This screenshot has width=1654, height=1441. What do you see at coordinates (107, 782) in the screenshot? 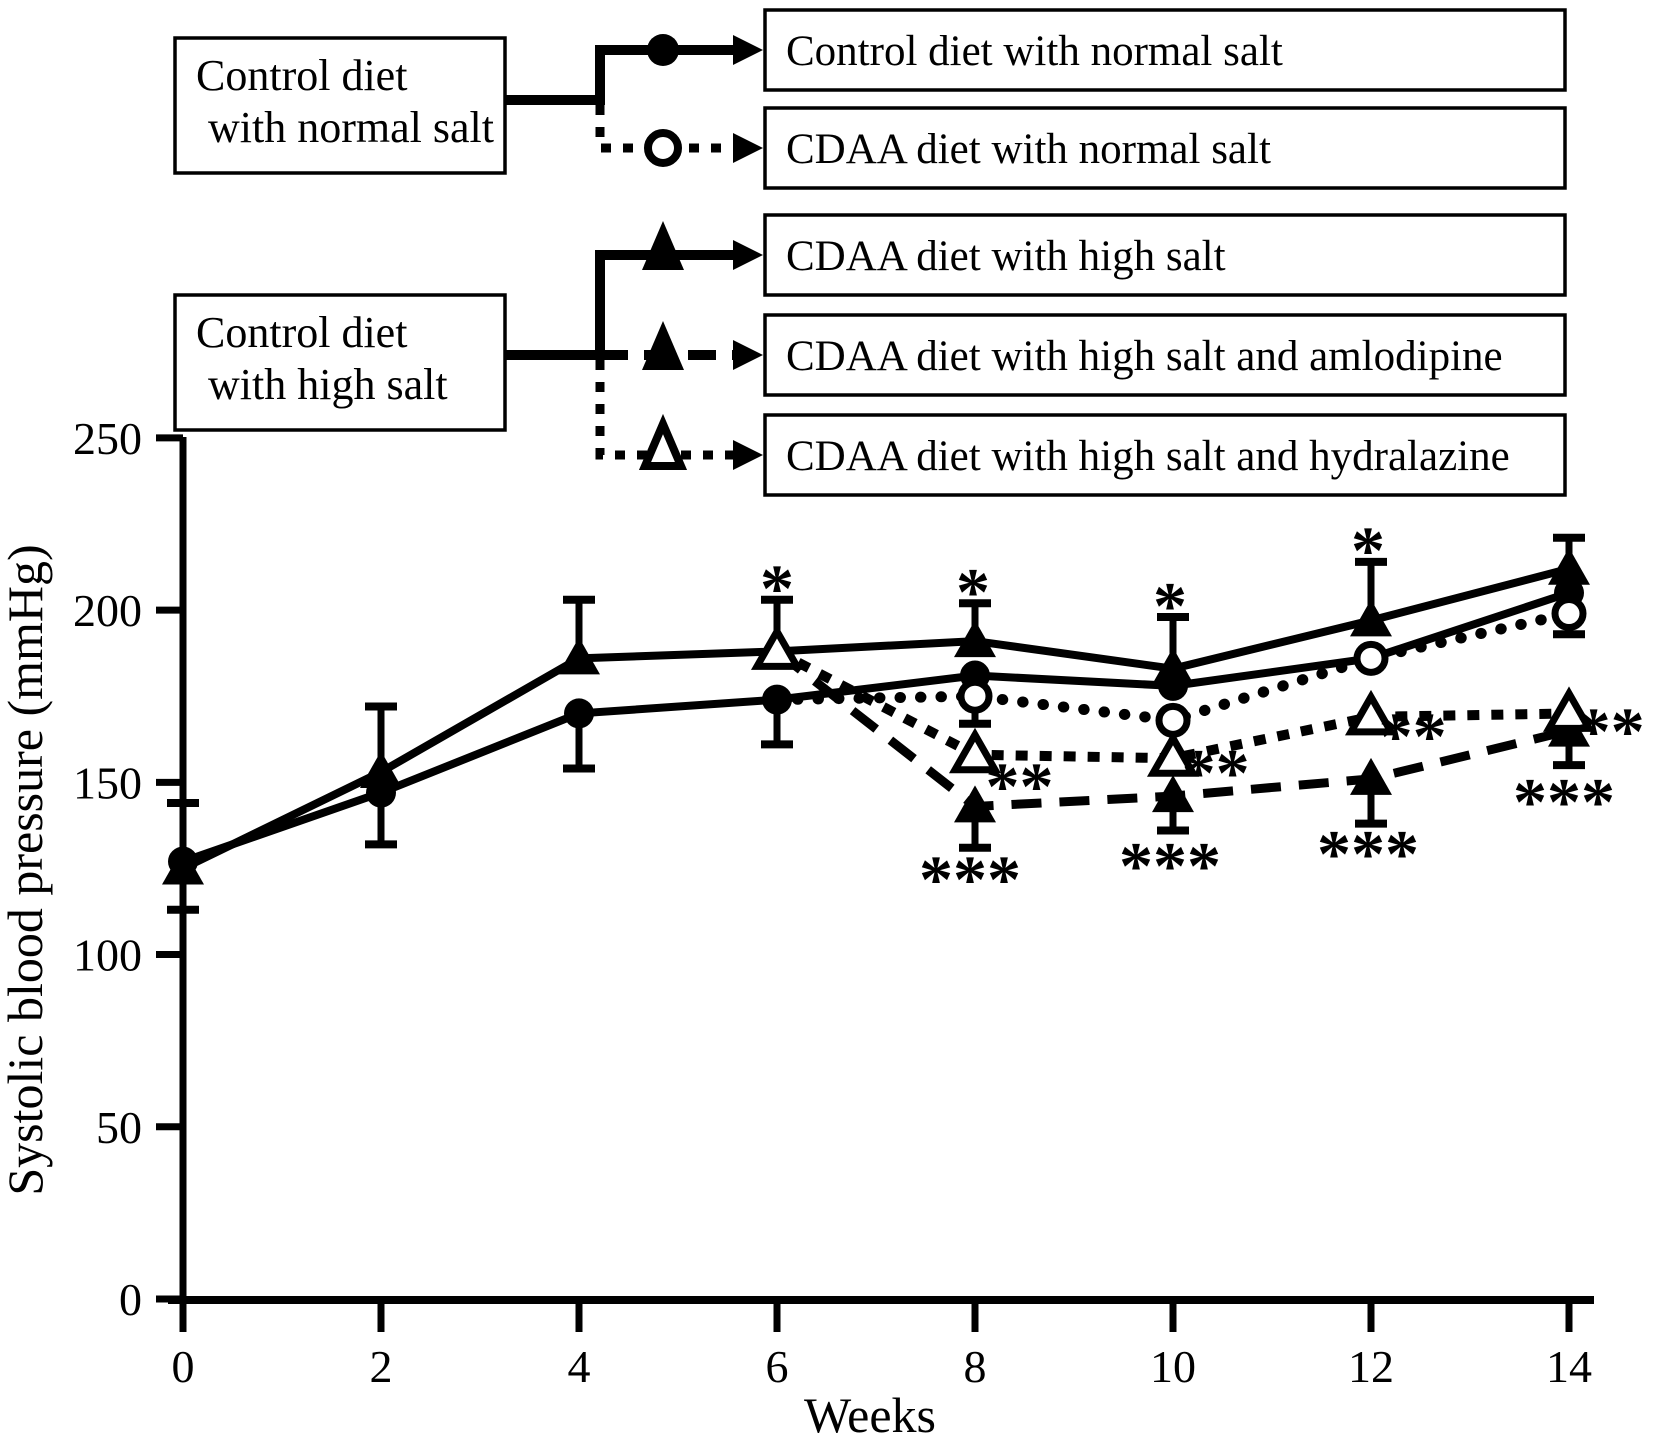
I see `y-axis-tick-label: 150` at bounding box center [107, 782].